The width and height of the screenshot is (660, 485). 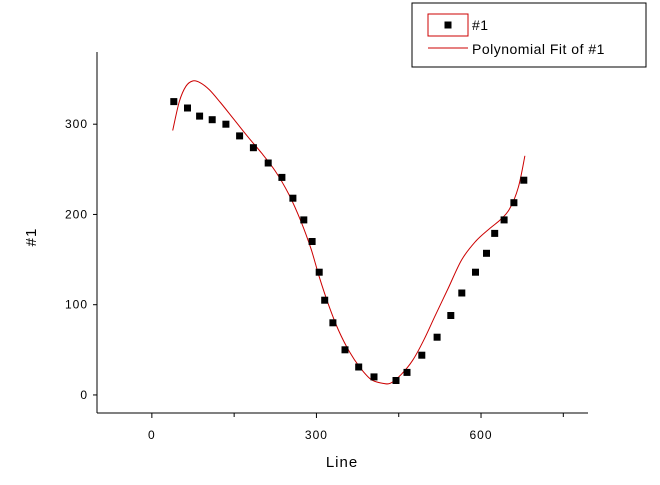 What do you see at coordinates (356, 427) in the screenshot?
I see `x-ticks: 0 300 600` at bounding box center [356, 427].